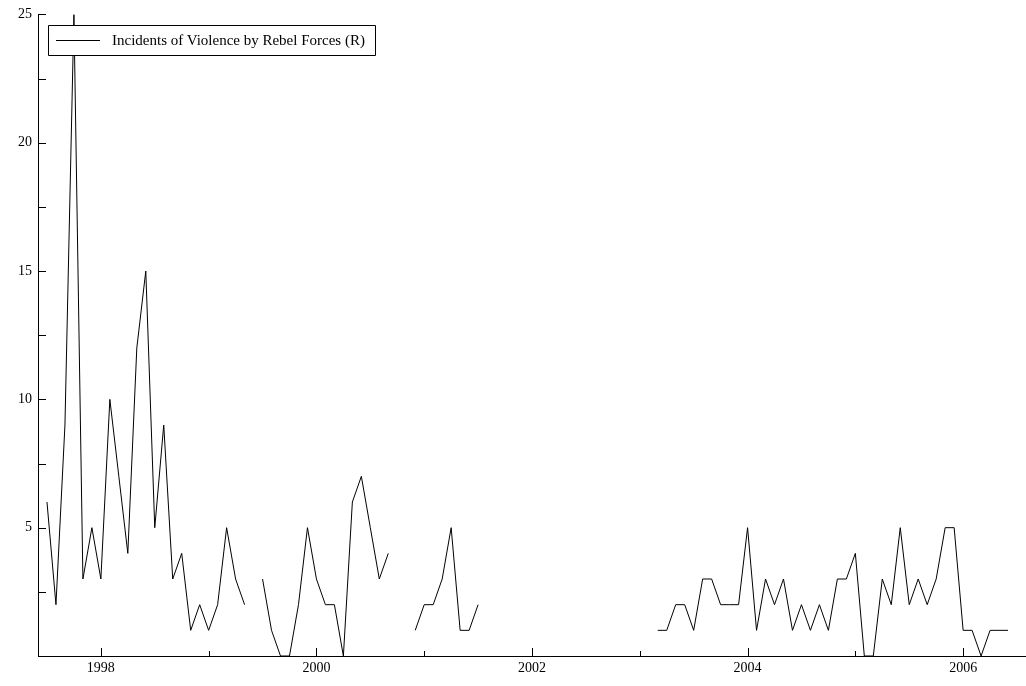 This screenshot has width=1026, height=686. What do you see at coordinates (100, 668) in the screenshot?
I see `x-tick-label: 1998` at bounding box center [100, 668].